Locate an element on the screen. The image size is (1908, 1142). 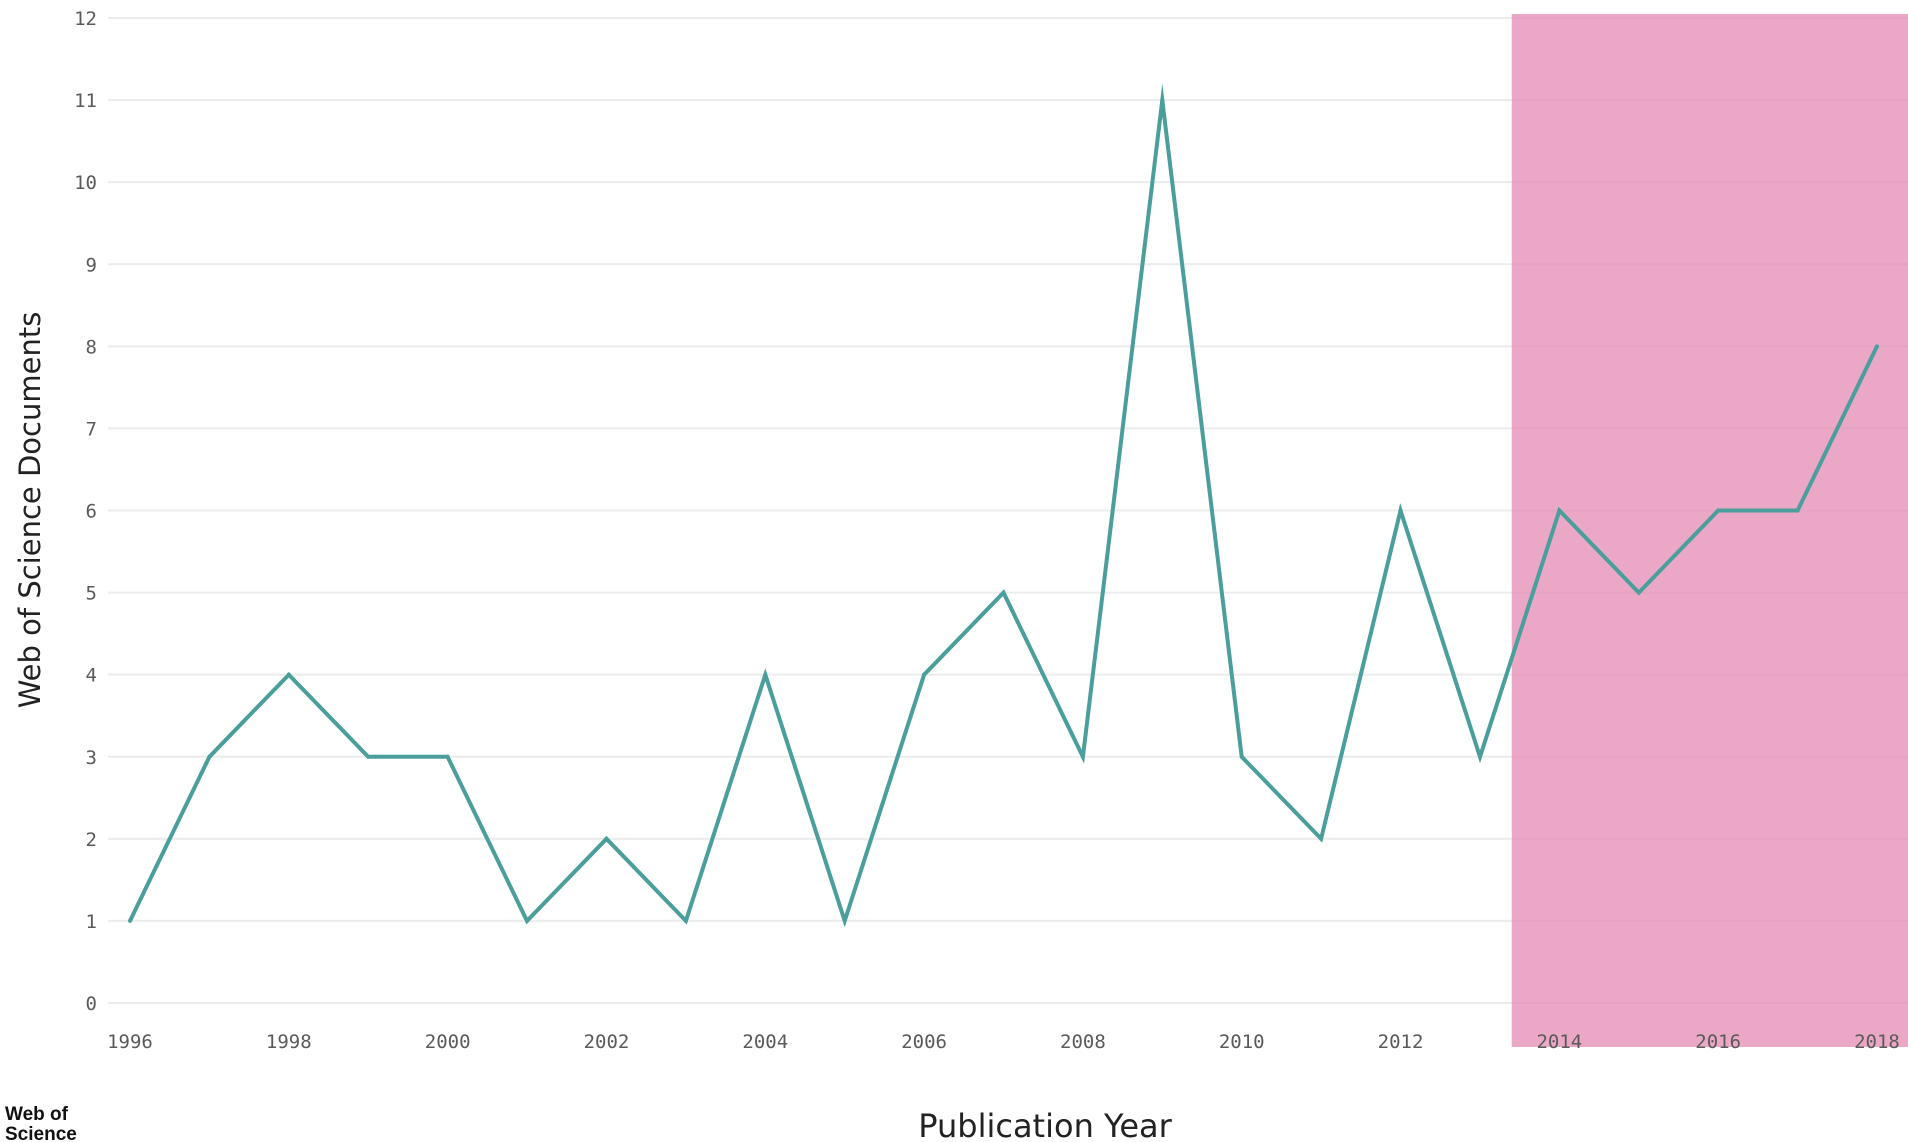
x-tick-label: 2002 is located at coordinates (607, 1042).